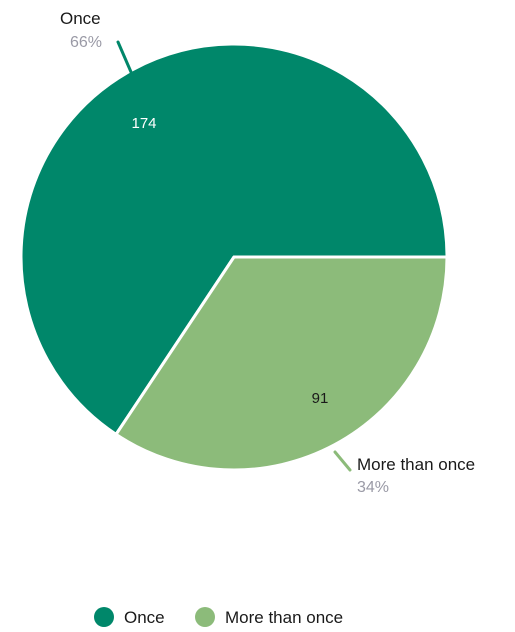  What do you see at coordinates (144, 617) in the screenshot?
I see `legend-label-once: Once` at bounding box center [144, 617].